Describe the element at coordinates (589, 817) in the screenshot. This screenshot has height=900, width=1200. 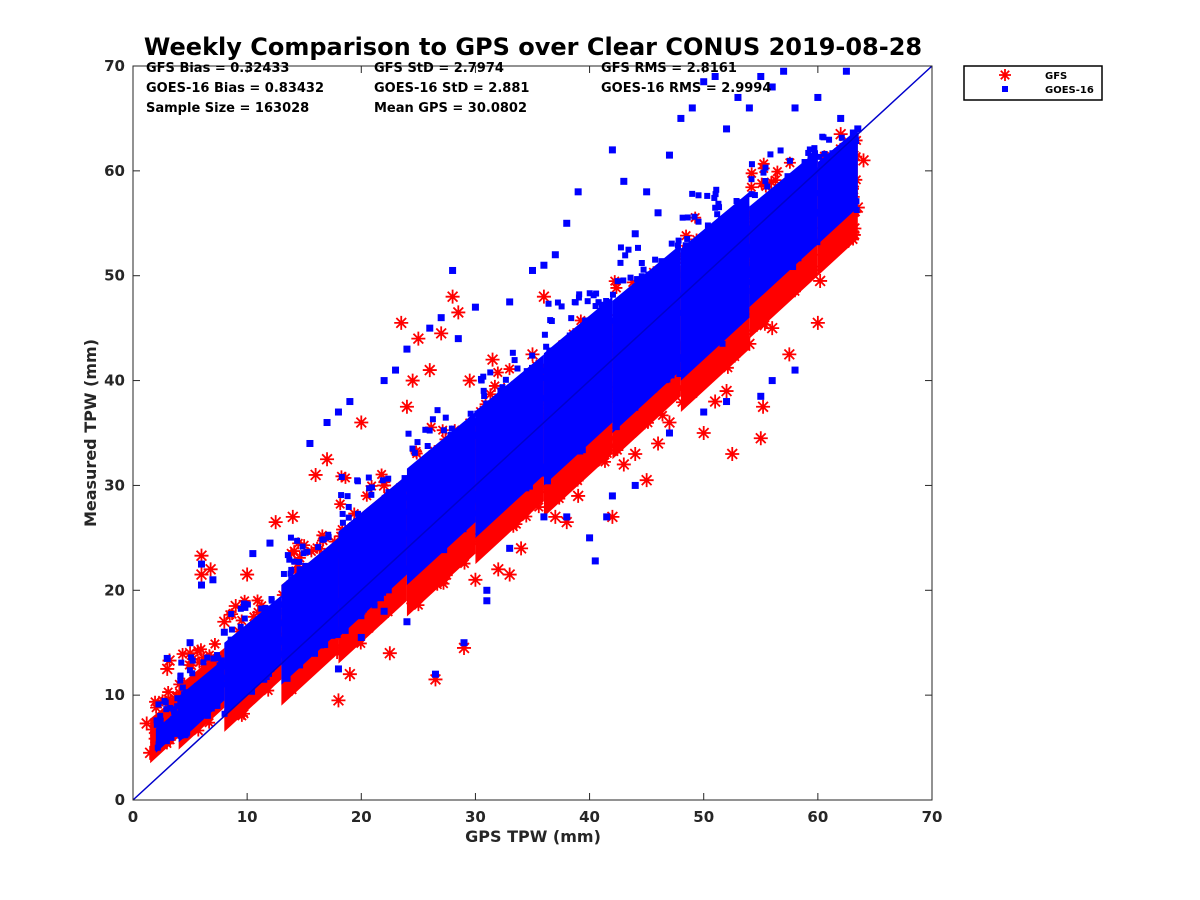
I see `x-tick-label: 40` at that location.